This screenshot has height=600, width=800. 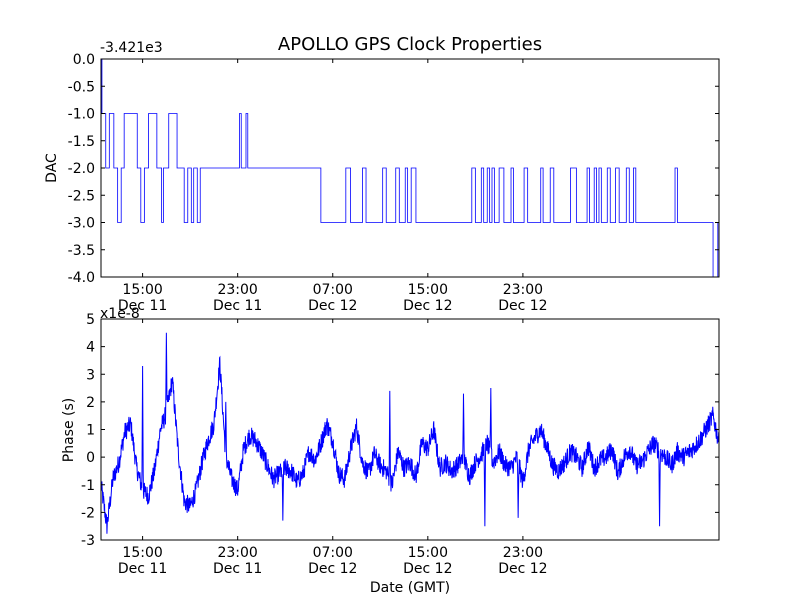 I want to click on phase-y-tick-label: 2, so click(x=90, y=403).